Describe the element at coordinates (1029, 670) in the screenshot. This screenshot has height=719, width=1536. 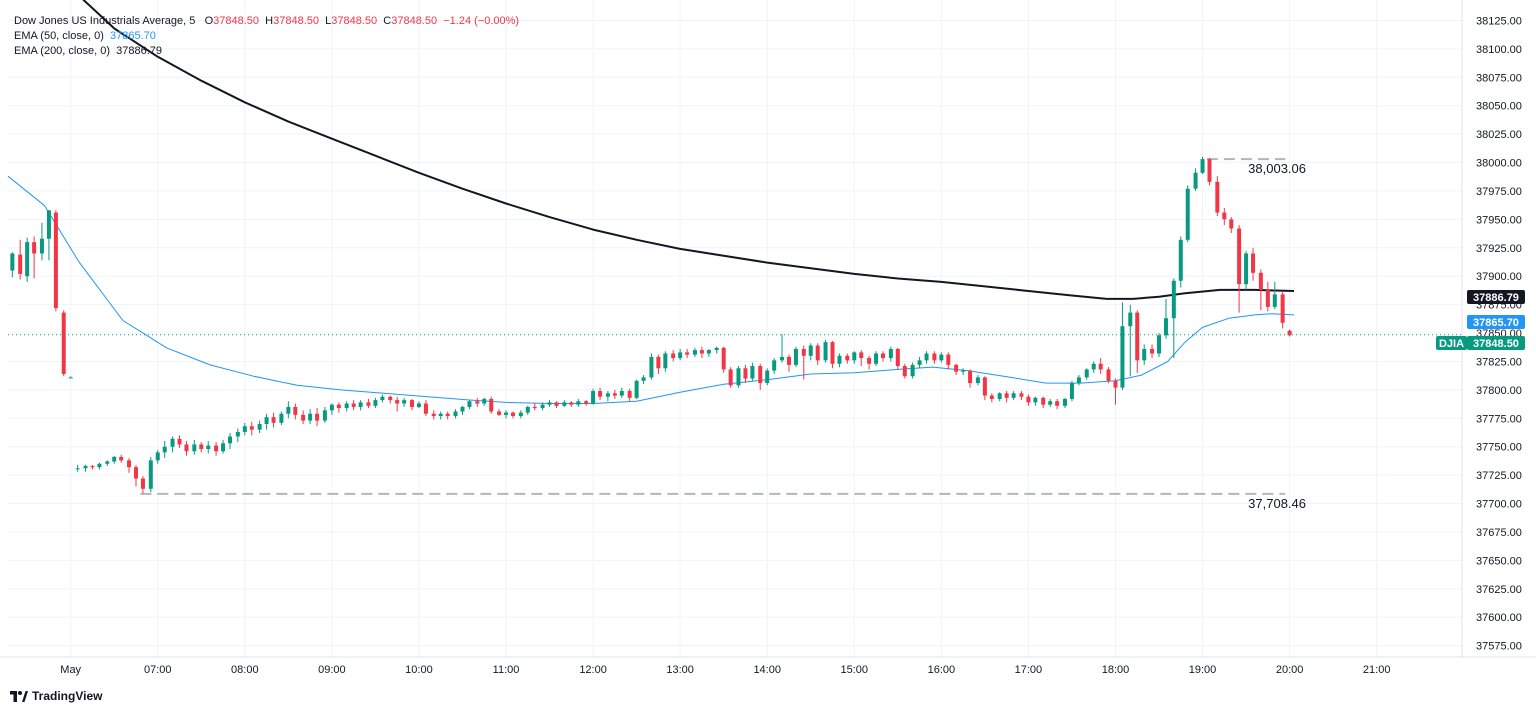
I see `x-tick-label: 17:00` at that location.